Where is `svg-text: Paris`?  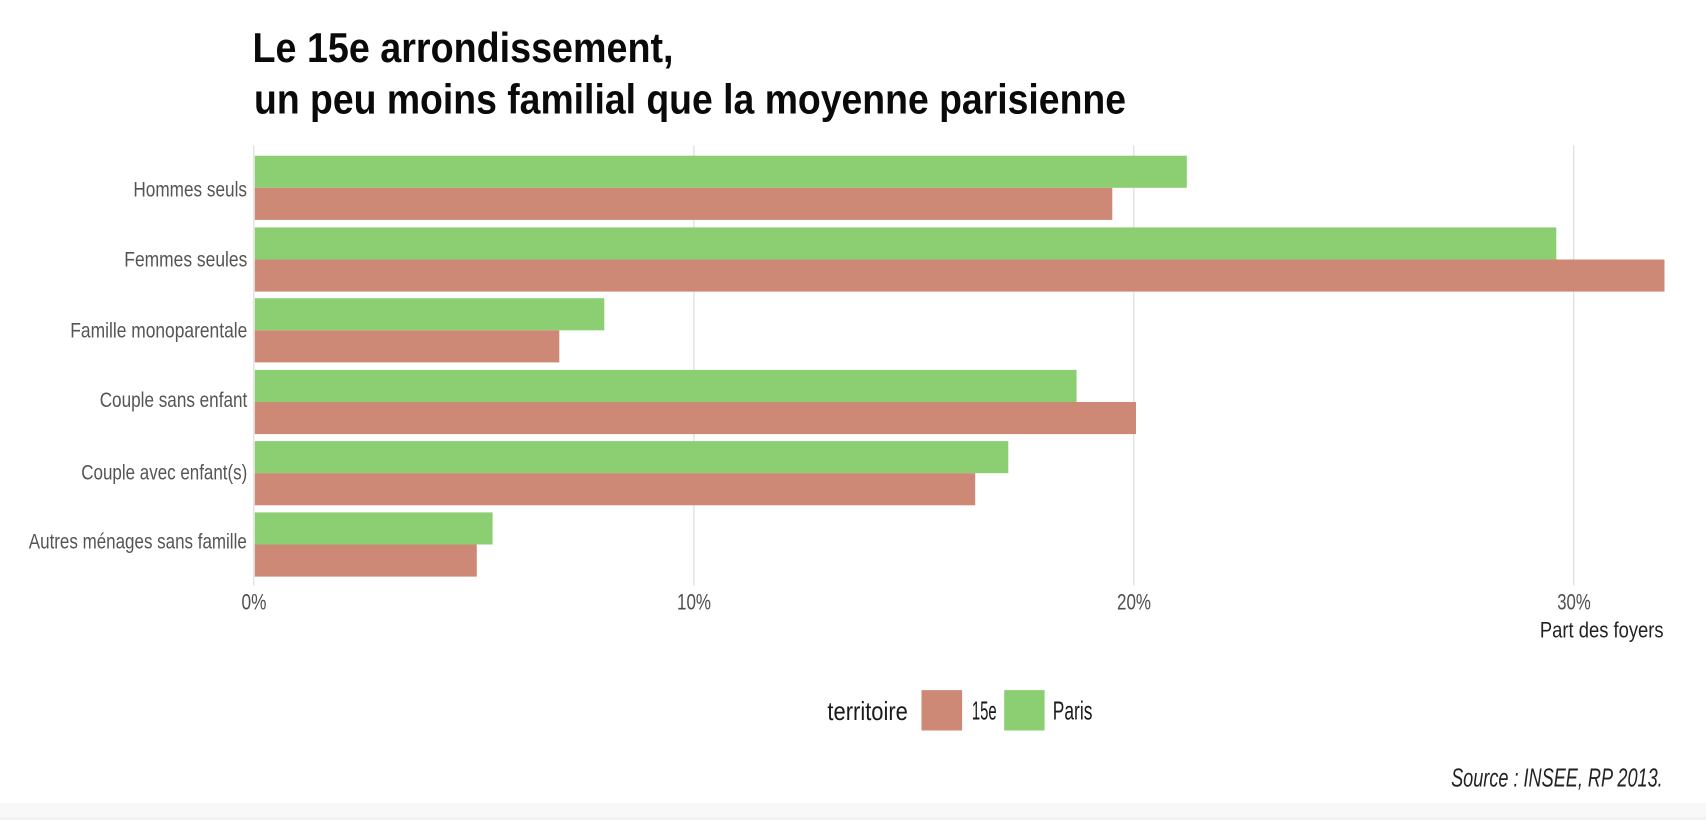 svg-text: Paris is located at coordinates (1073, 711).